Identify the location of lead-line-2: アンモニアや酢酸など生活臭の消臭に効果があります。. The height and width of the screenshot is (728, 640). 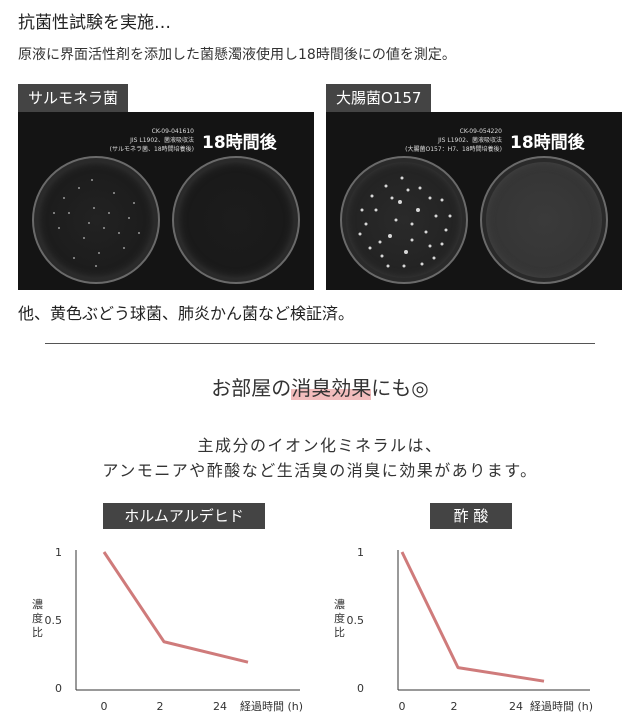
(320, 470).